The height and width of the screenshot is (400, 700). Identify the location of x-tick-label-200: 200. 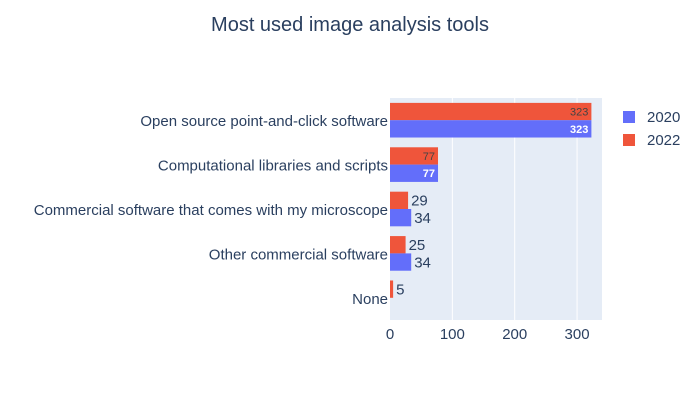
(514, 334).